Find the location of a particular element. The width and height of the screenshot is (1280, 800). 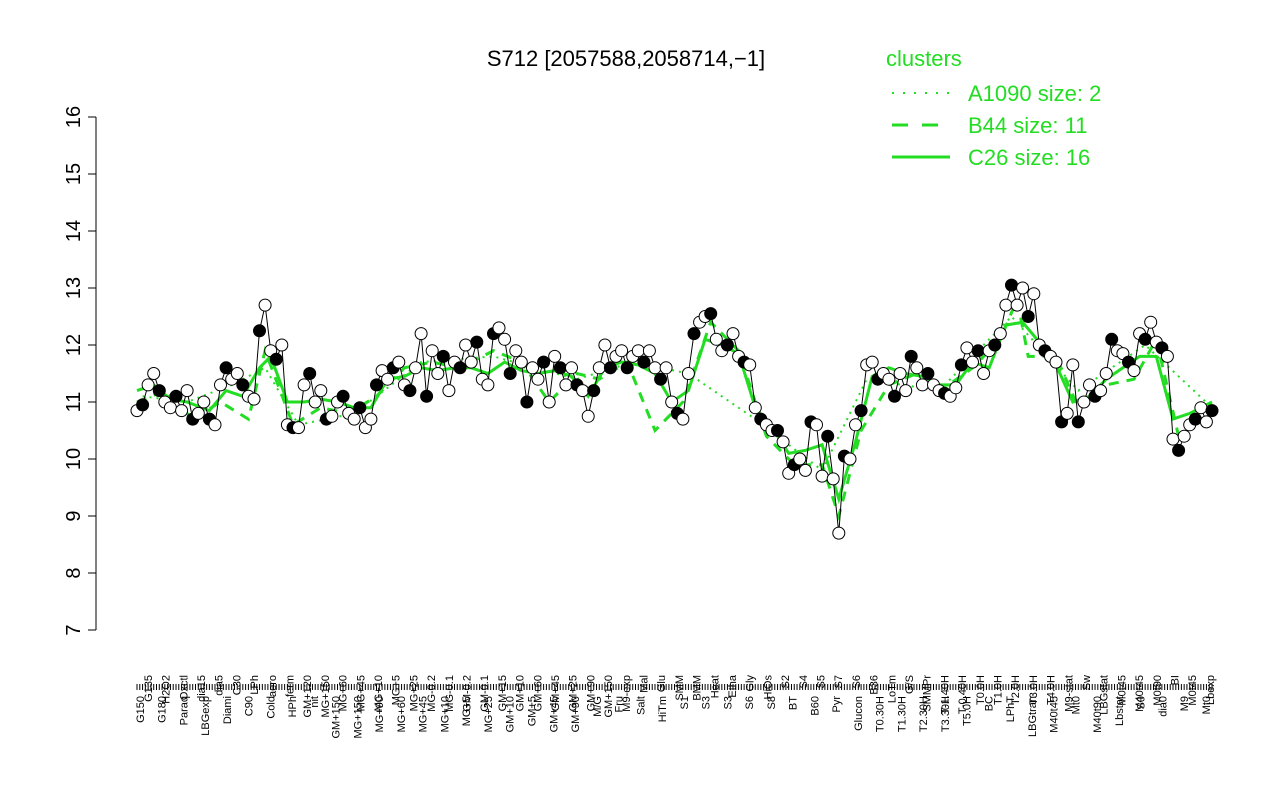

x-tick-label-top: GM-0.1 is located at coordinates (485, 693).